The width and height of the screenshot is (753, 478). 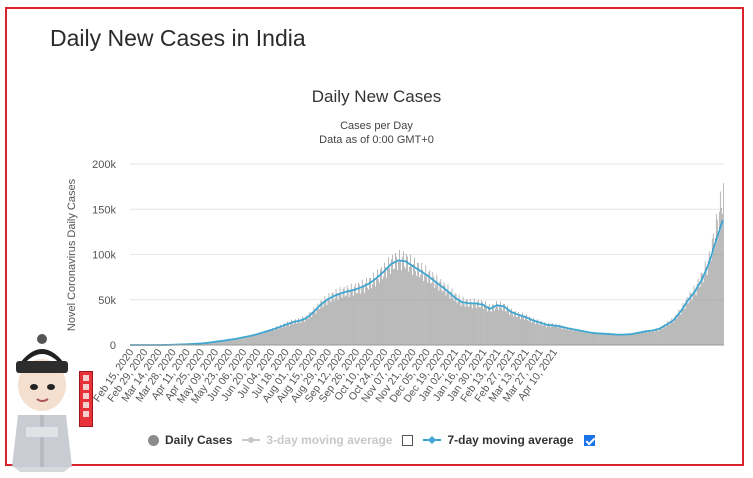 I want to click on legend-7day-average: 7-day moving average, so click(x=509, y=440).